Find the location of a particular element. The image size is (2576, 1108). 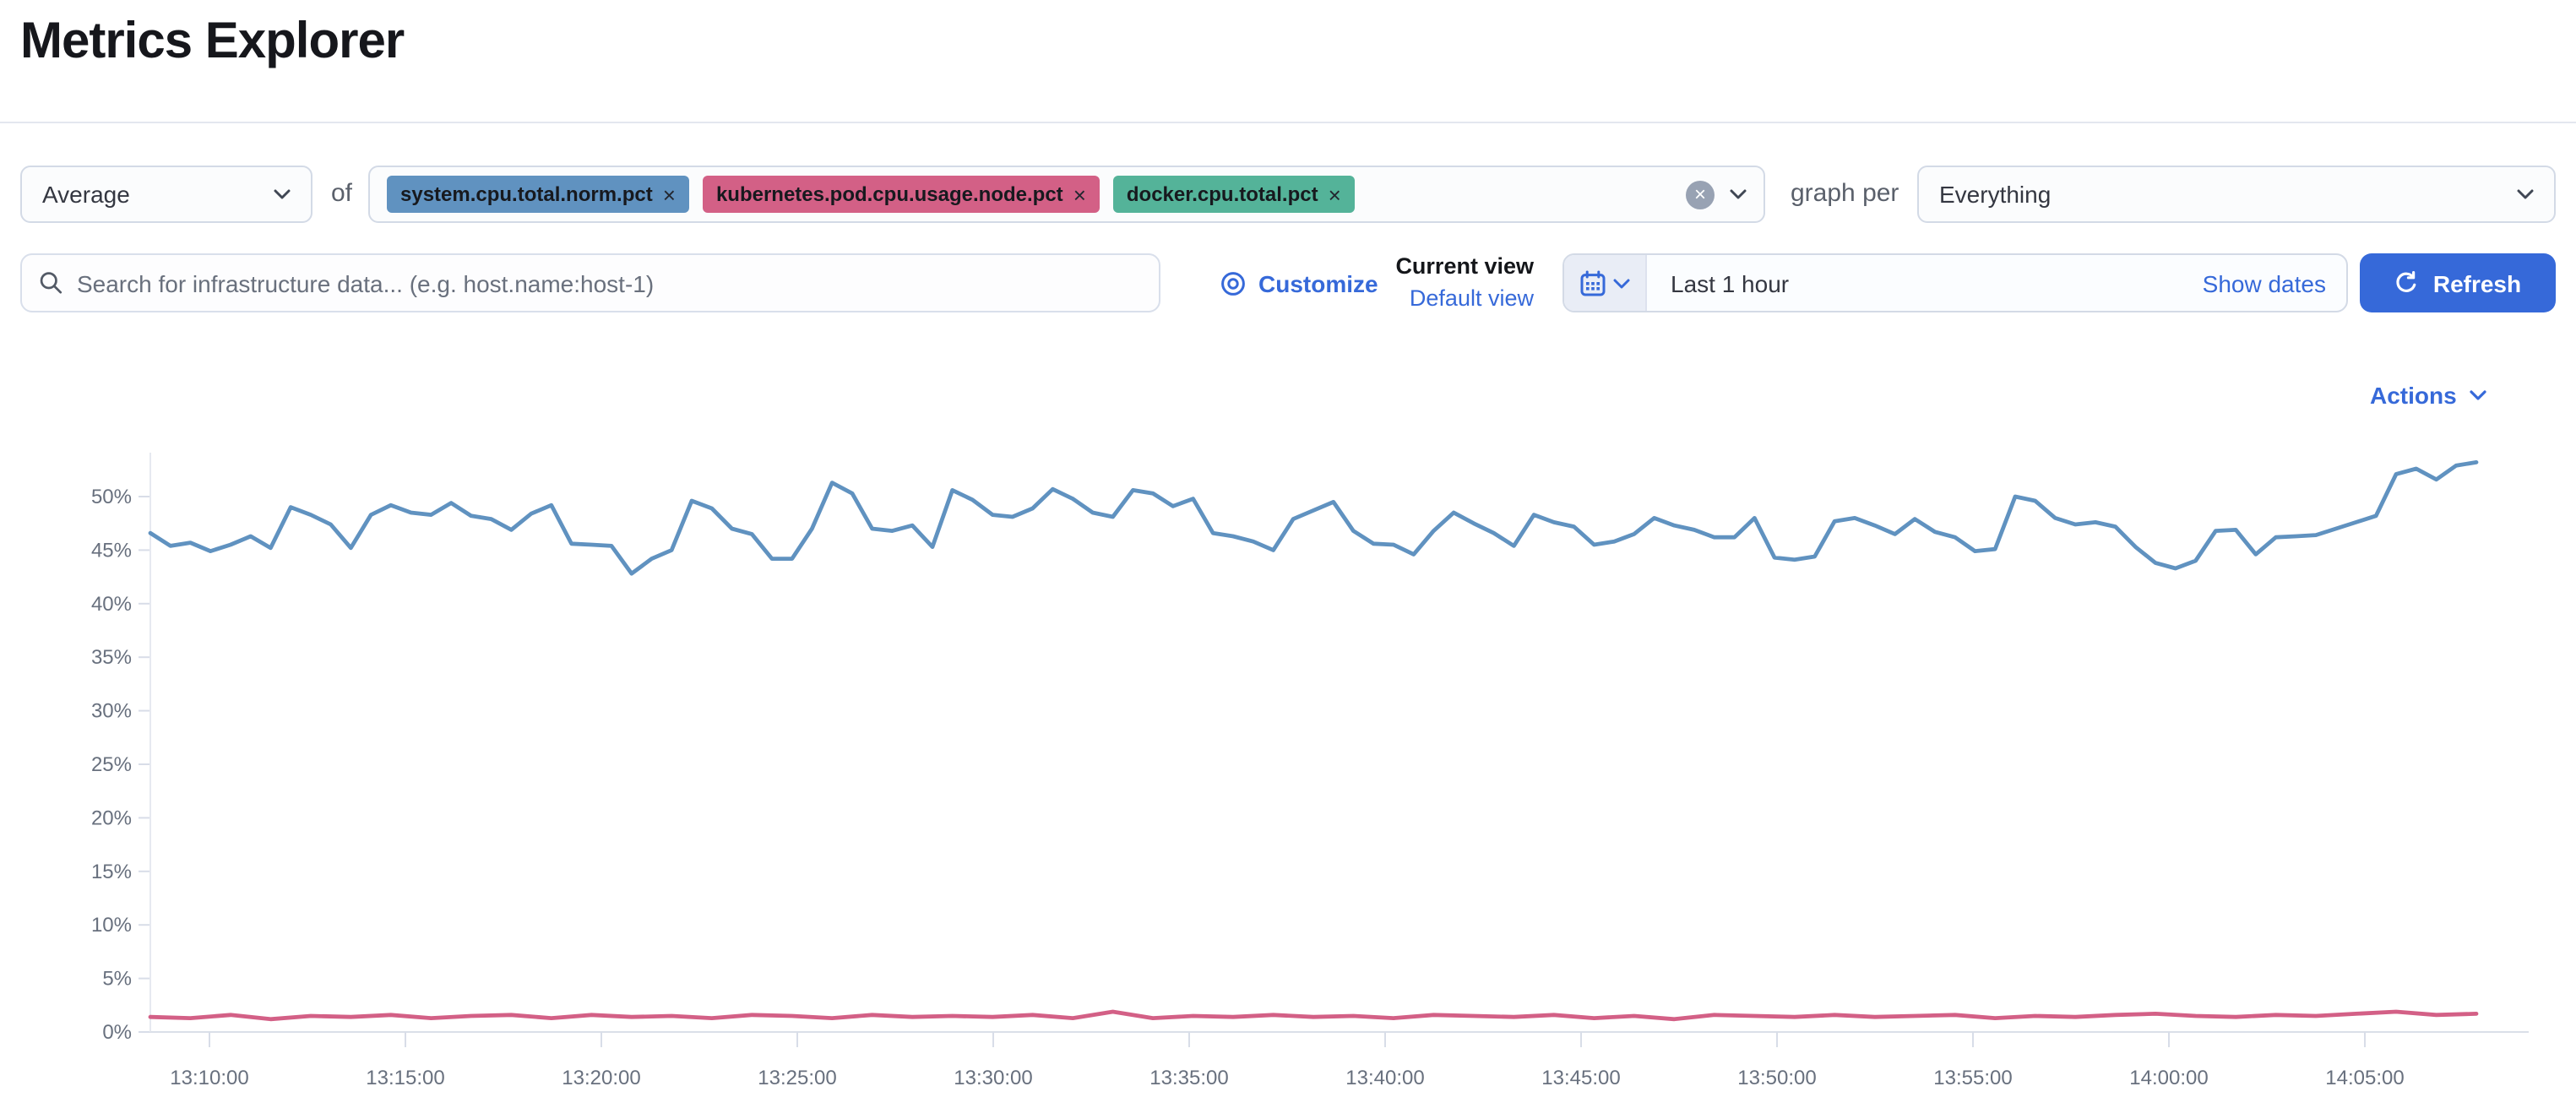

svg-text: 50% is located at coordinates (111, 497).